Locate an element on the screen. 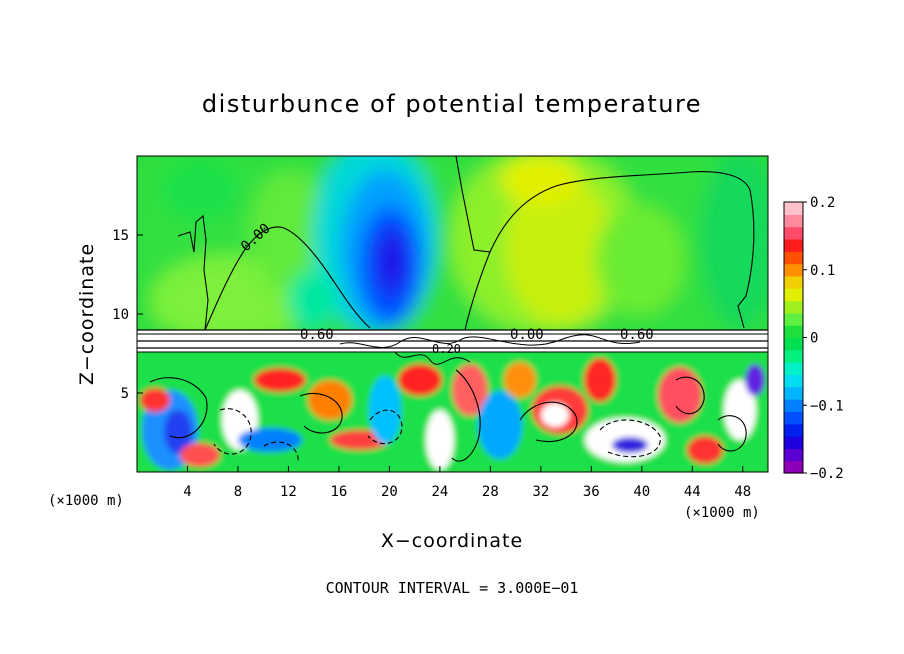 Image resolution: width=904 pixels, height=654 pixels. x-tick-label: 44 is located at coordinates (692, 492).